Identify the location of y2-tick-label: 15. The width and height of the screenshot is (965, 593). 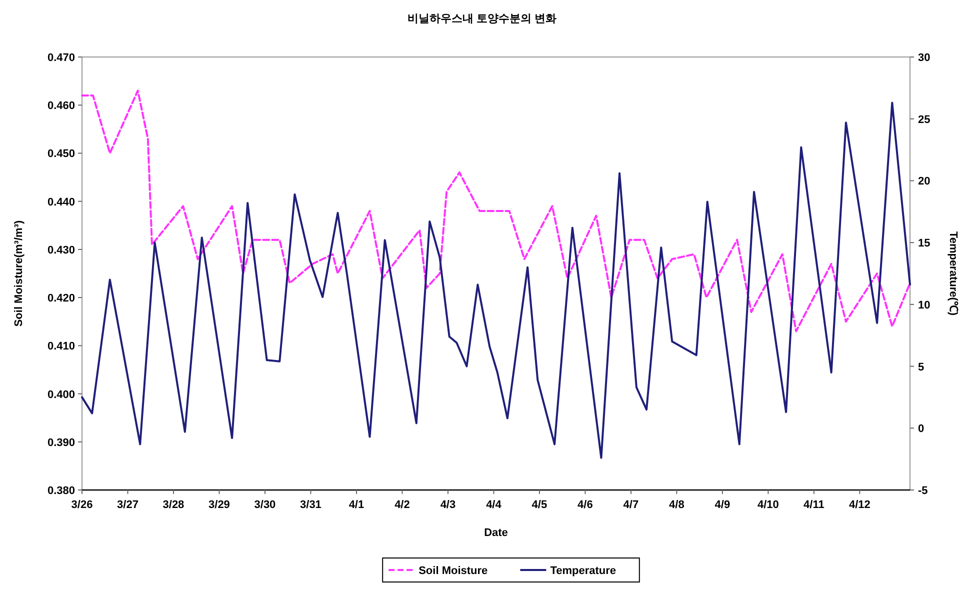
(924, 244).